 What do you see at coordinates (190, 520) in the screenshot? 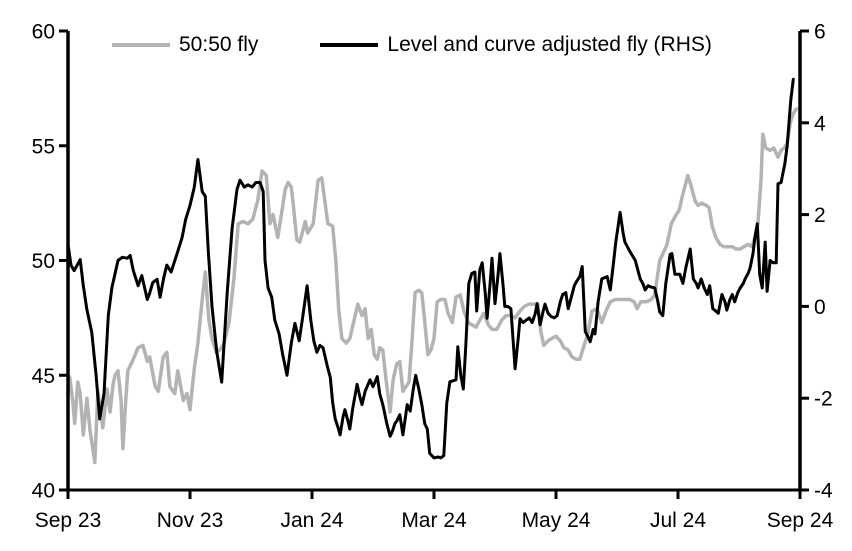
I see `x-axis-tick-label-Nov 23: Nov 23` at bounding box center [190, 520].